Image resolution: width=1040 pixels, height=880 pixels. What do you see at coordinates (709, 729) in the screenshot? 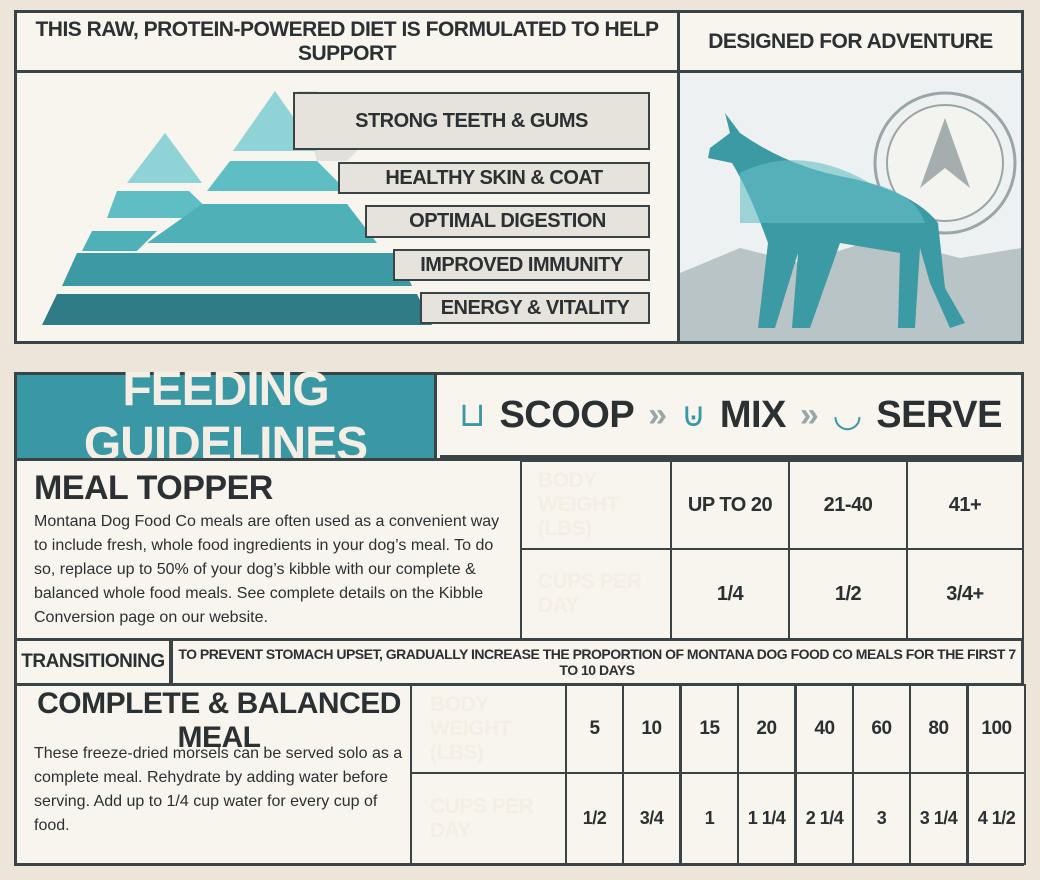
I see `complete-weight-cell: 15` at bounding box center [709, 729].